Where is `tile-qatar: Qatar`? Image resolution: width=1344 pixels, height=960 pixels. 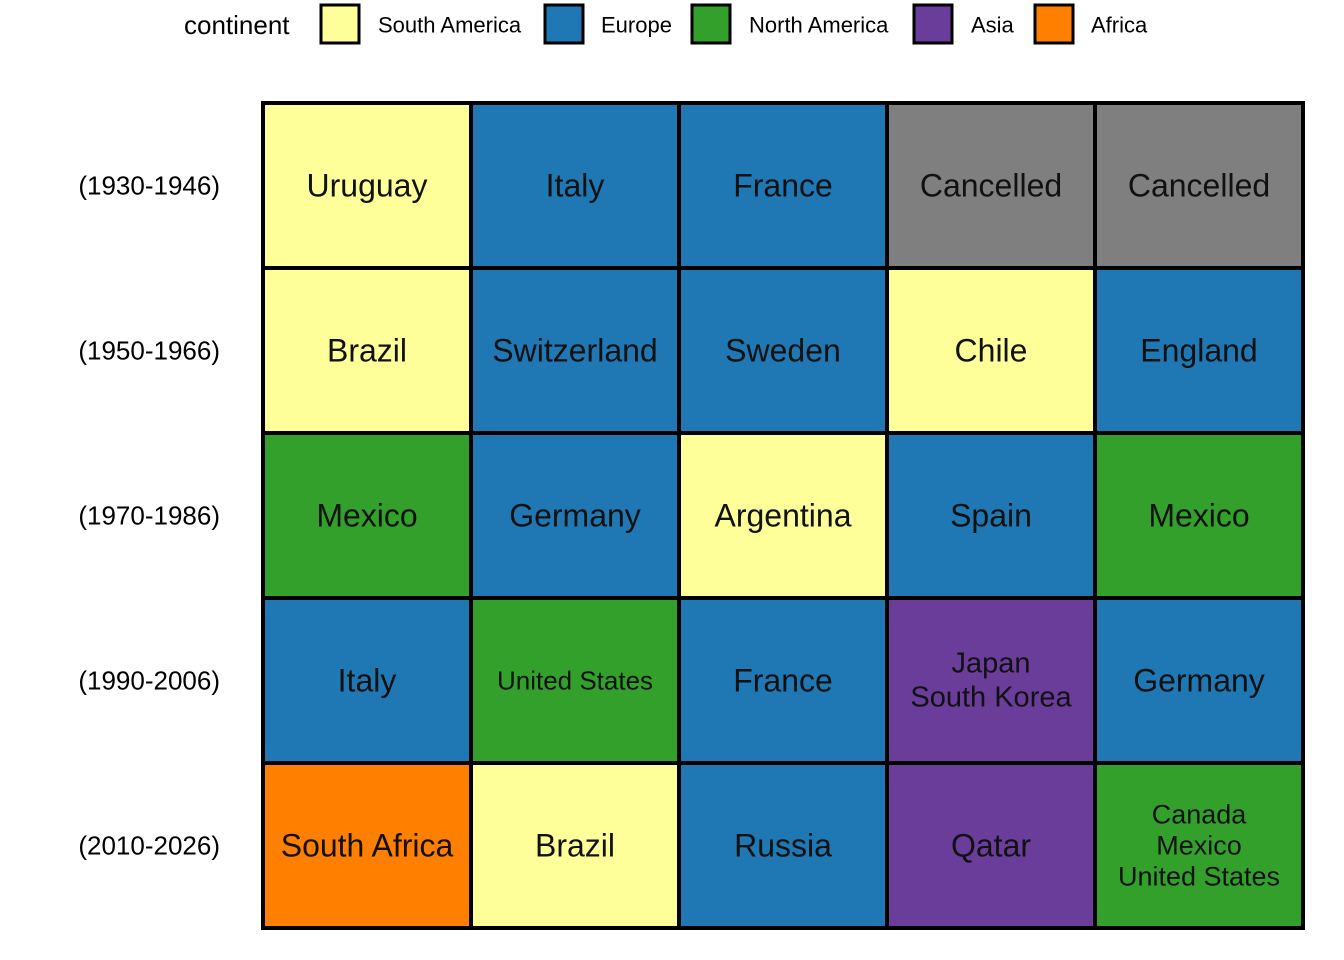
tile-qatar: Qatar is located at coordinates (991, 845).